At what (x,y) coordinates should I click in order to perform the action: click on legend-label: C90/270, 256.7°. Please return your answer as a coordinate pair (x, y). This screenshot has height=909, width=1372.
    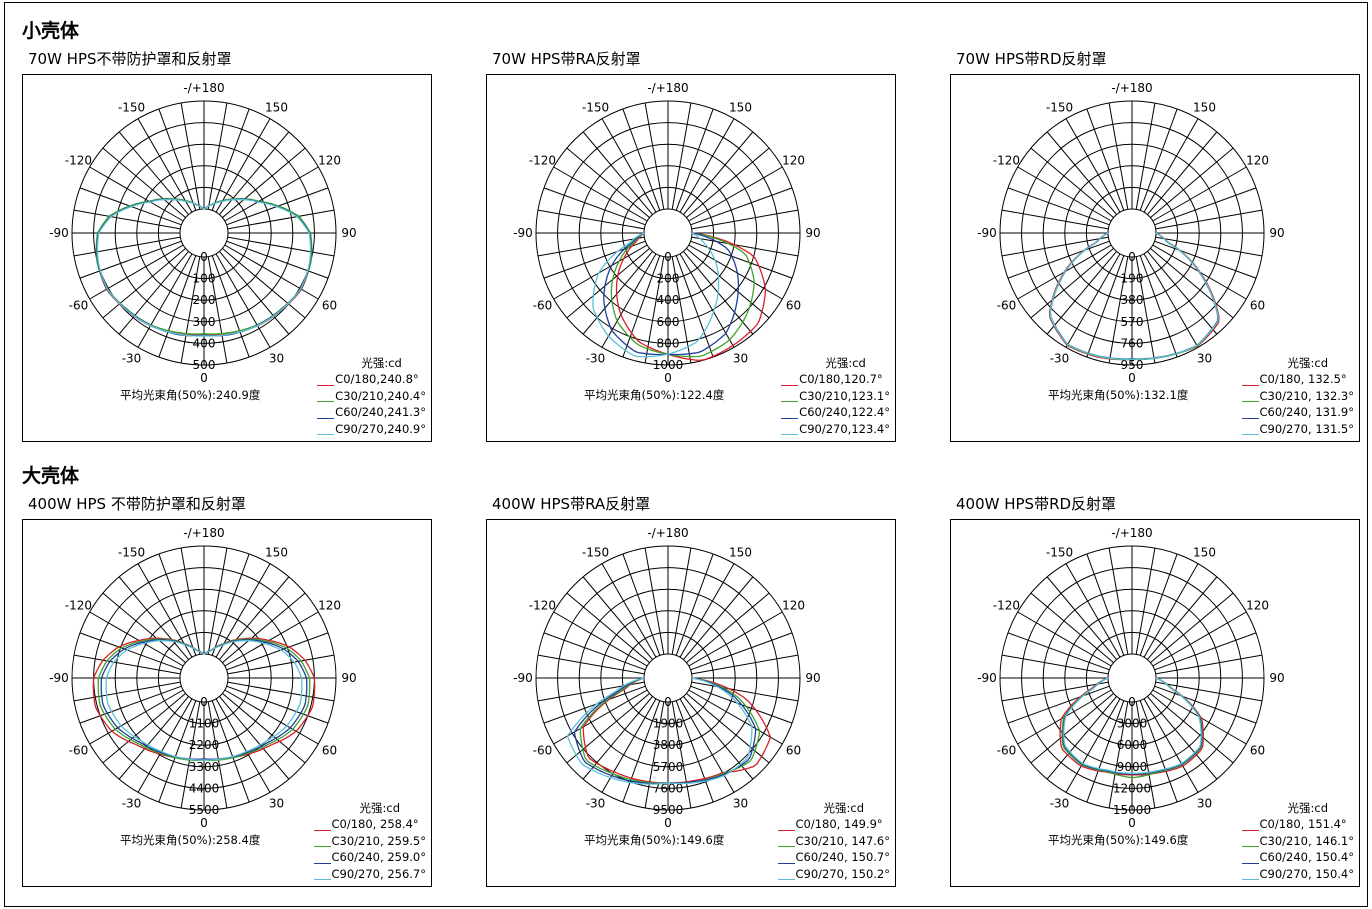
    Looking at the image, I should click on (378, 873).